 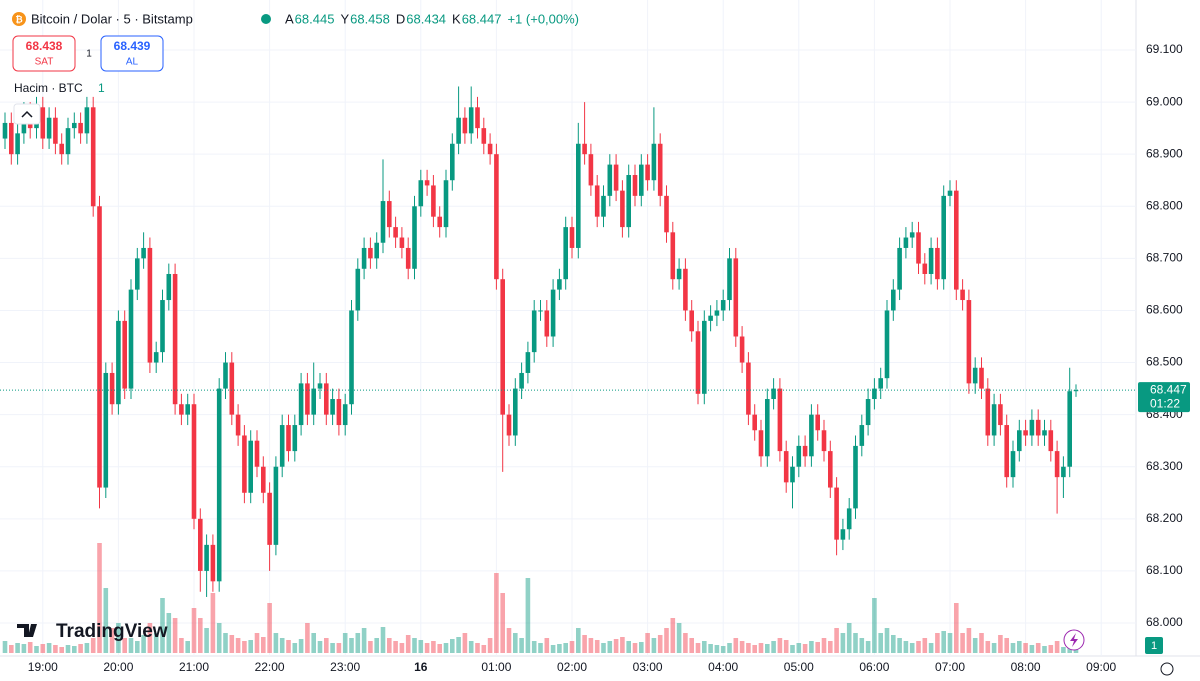 I want to click on y-tick-label: 68.800, so click(x=1164, y=205).